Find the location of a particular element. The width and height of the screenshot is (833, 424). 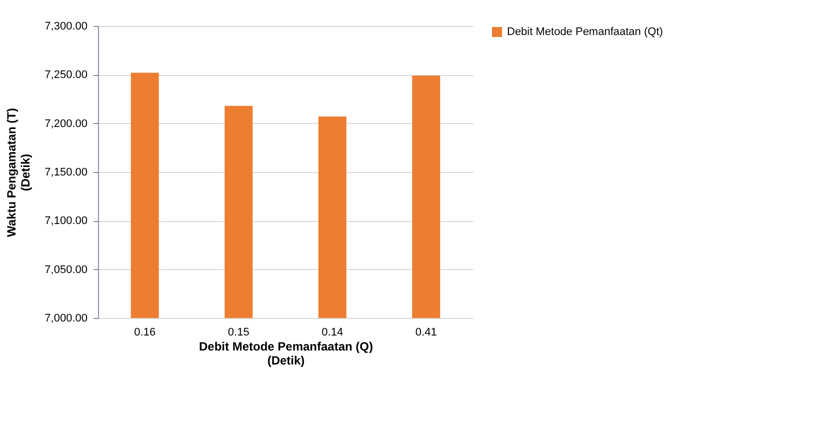

x-axis-title: Debit Metode Pemanfaatan (Q) (Detik) is located at coordinates (286, 354).